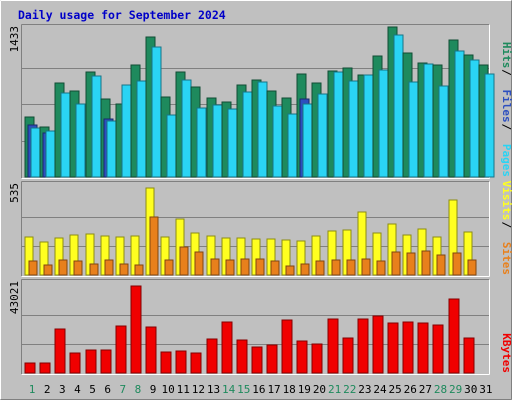 The height and width of the screenshot is (400, 512). I want to click on day-label-30: 30, so click(470, 389).